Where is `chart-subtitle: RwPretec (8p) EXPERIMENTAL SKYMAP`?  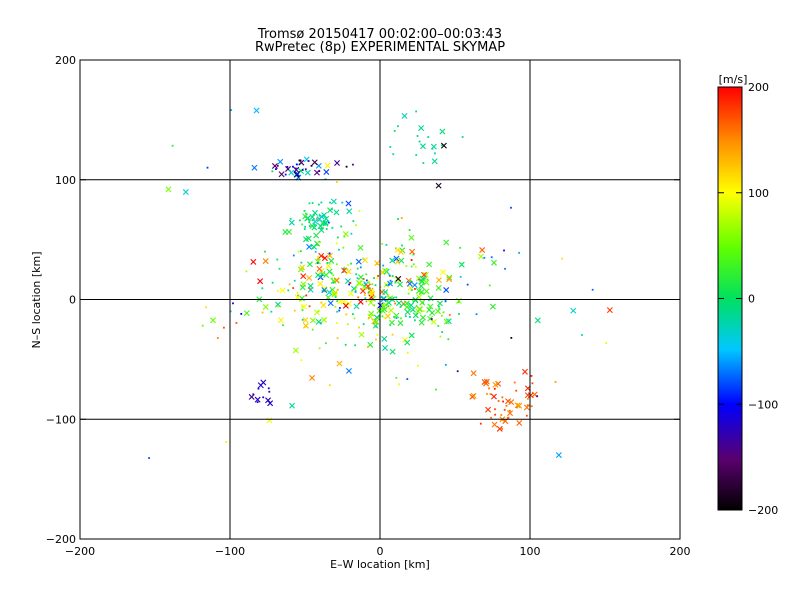
chart-subtitle: RwPretec (8p) EXPERIMENTAL SKYMAP is located at coordinates (380, 47).